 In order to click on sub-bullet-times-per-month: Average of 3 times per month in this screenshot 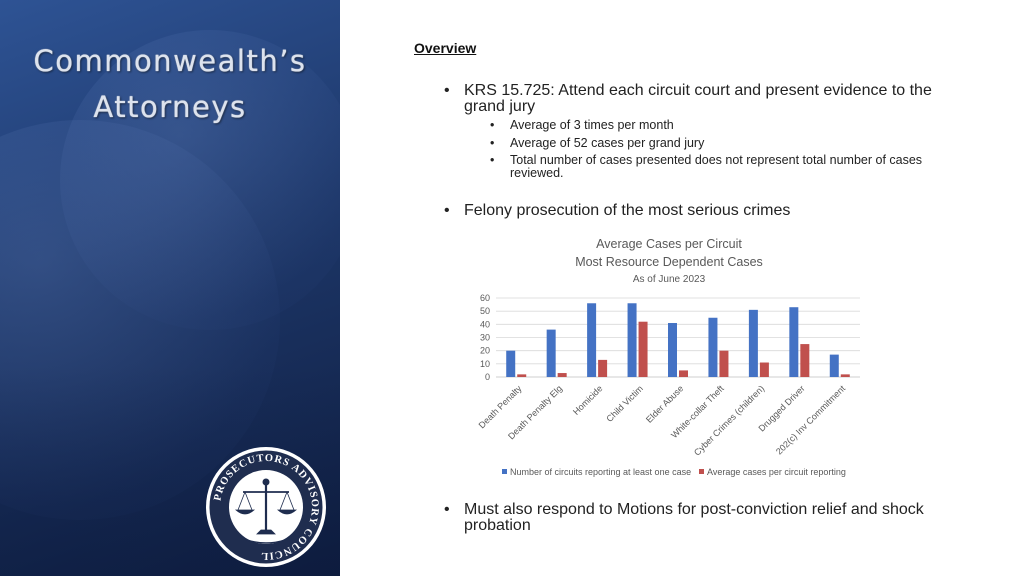, I will do `click(721, 125)`.